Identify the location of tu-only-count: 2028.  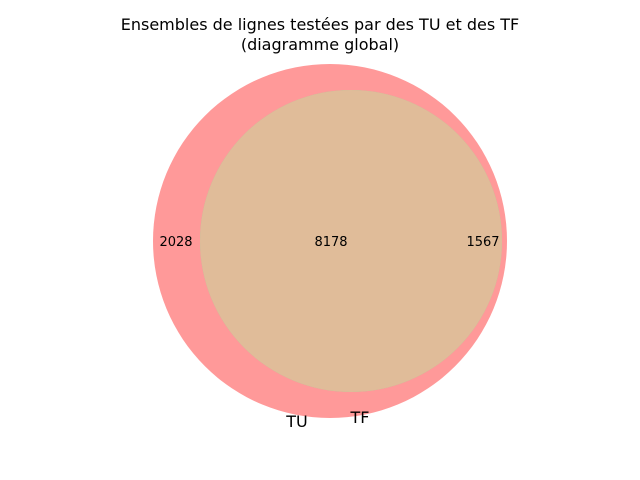
(175, 242).